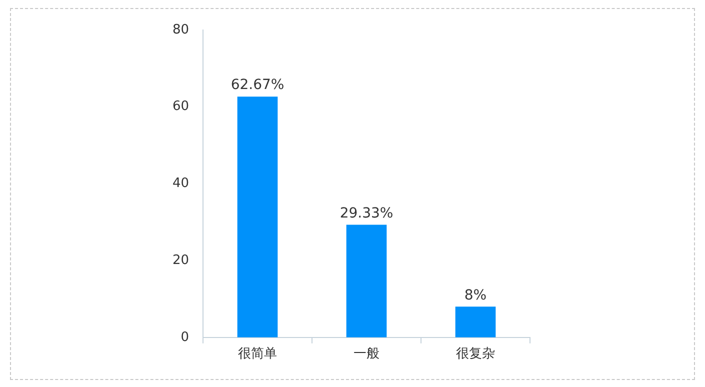 The image size is (705, 387). I want to click on y-tick-label: 20, so click(180, 260).